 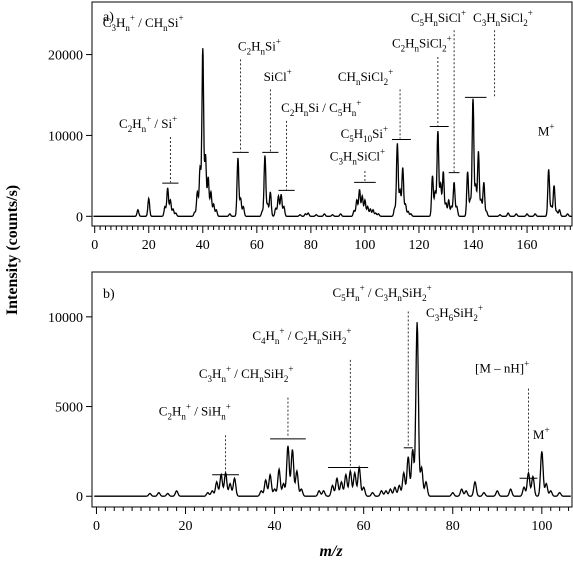 I want to click on peak-annotation: C2Hn+ / SiHn+, so click(x=195, y=412).